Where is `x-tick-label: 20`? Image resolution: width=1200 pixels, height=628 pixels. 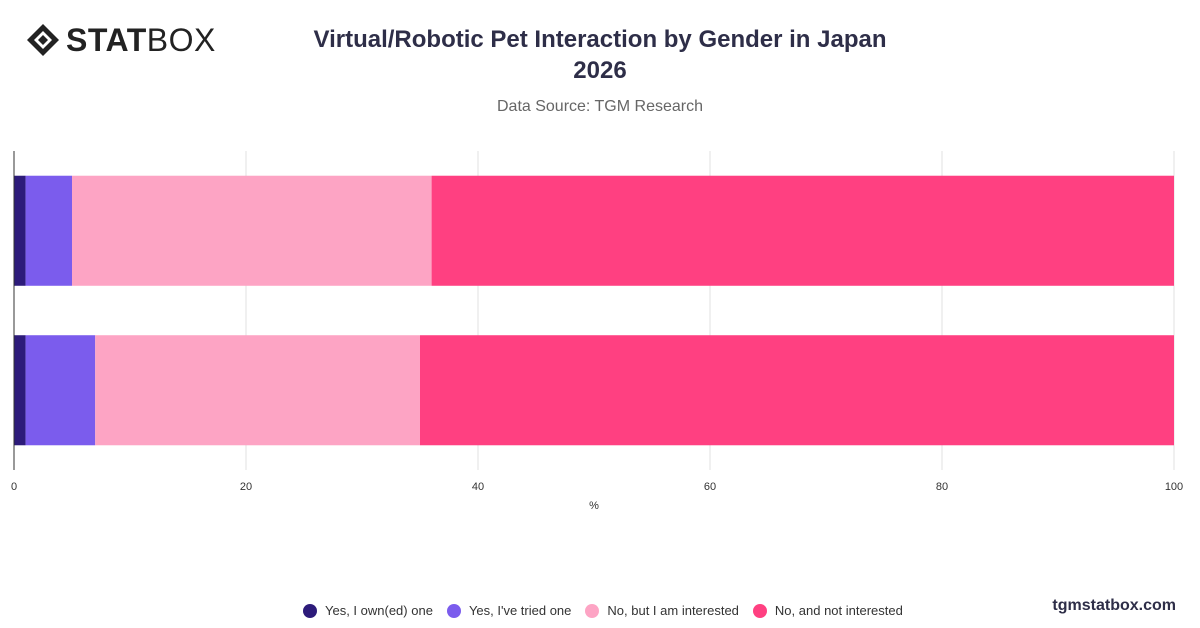
x-tick-label: 20 is located at coordinates (246, 487).